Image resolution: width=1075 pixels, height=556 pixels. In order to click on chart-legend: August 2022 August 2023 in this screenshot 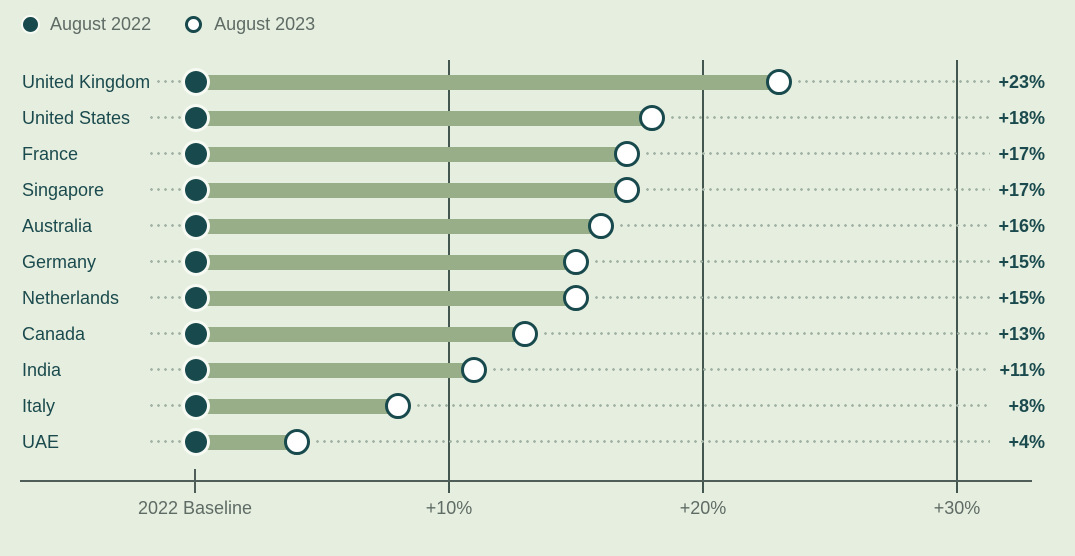, I will do `click(169, 24)`.